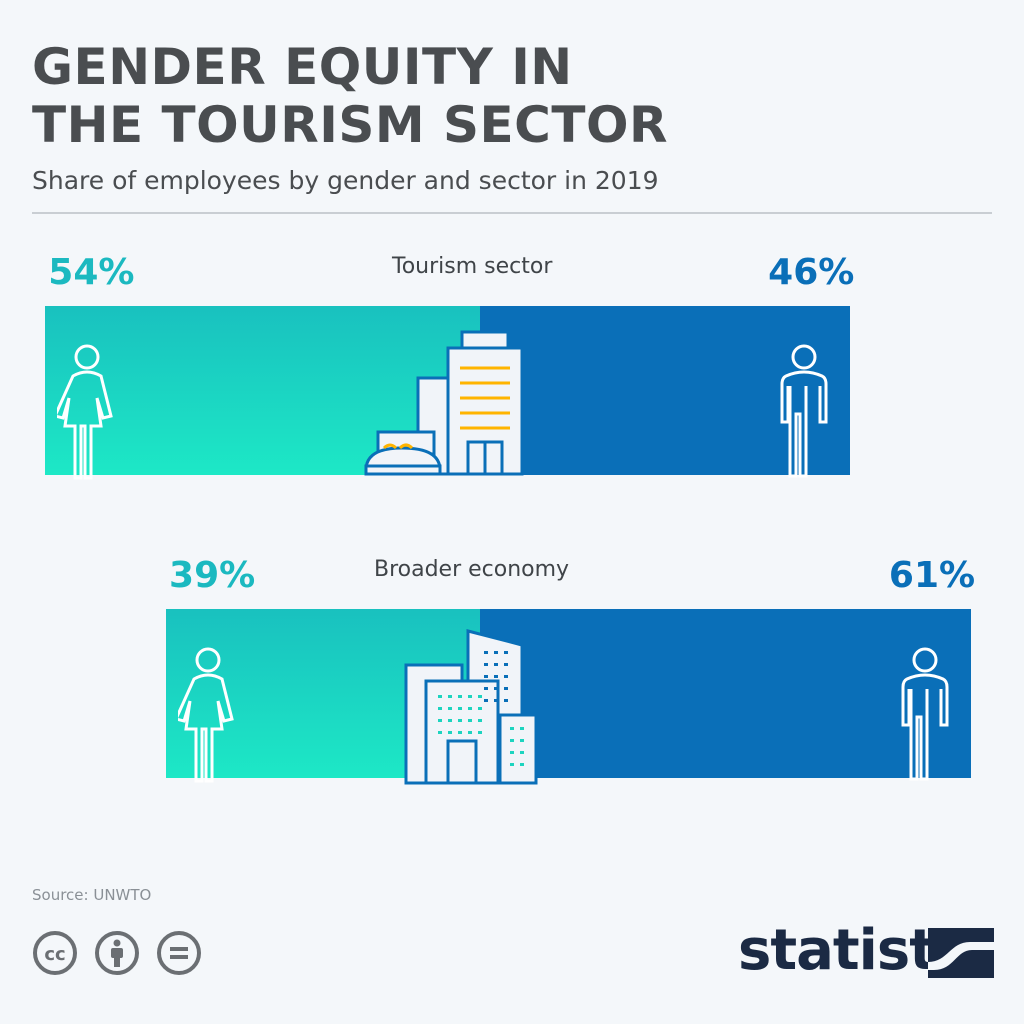 The height and width of the screenshot is (1024, 1024). I want to click on title-line-1: GENDER EQUITY IN, so click(302, 67).